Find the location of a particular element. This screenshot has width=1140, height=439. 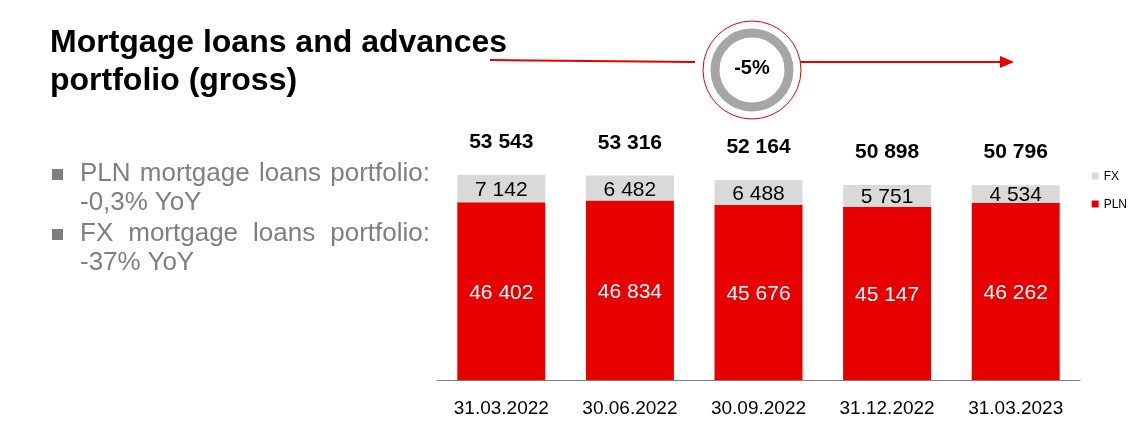

x-tick-label: 31.03.2022 is located at coordinates (501, 407).